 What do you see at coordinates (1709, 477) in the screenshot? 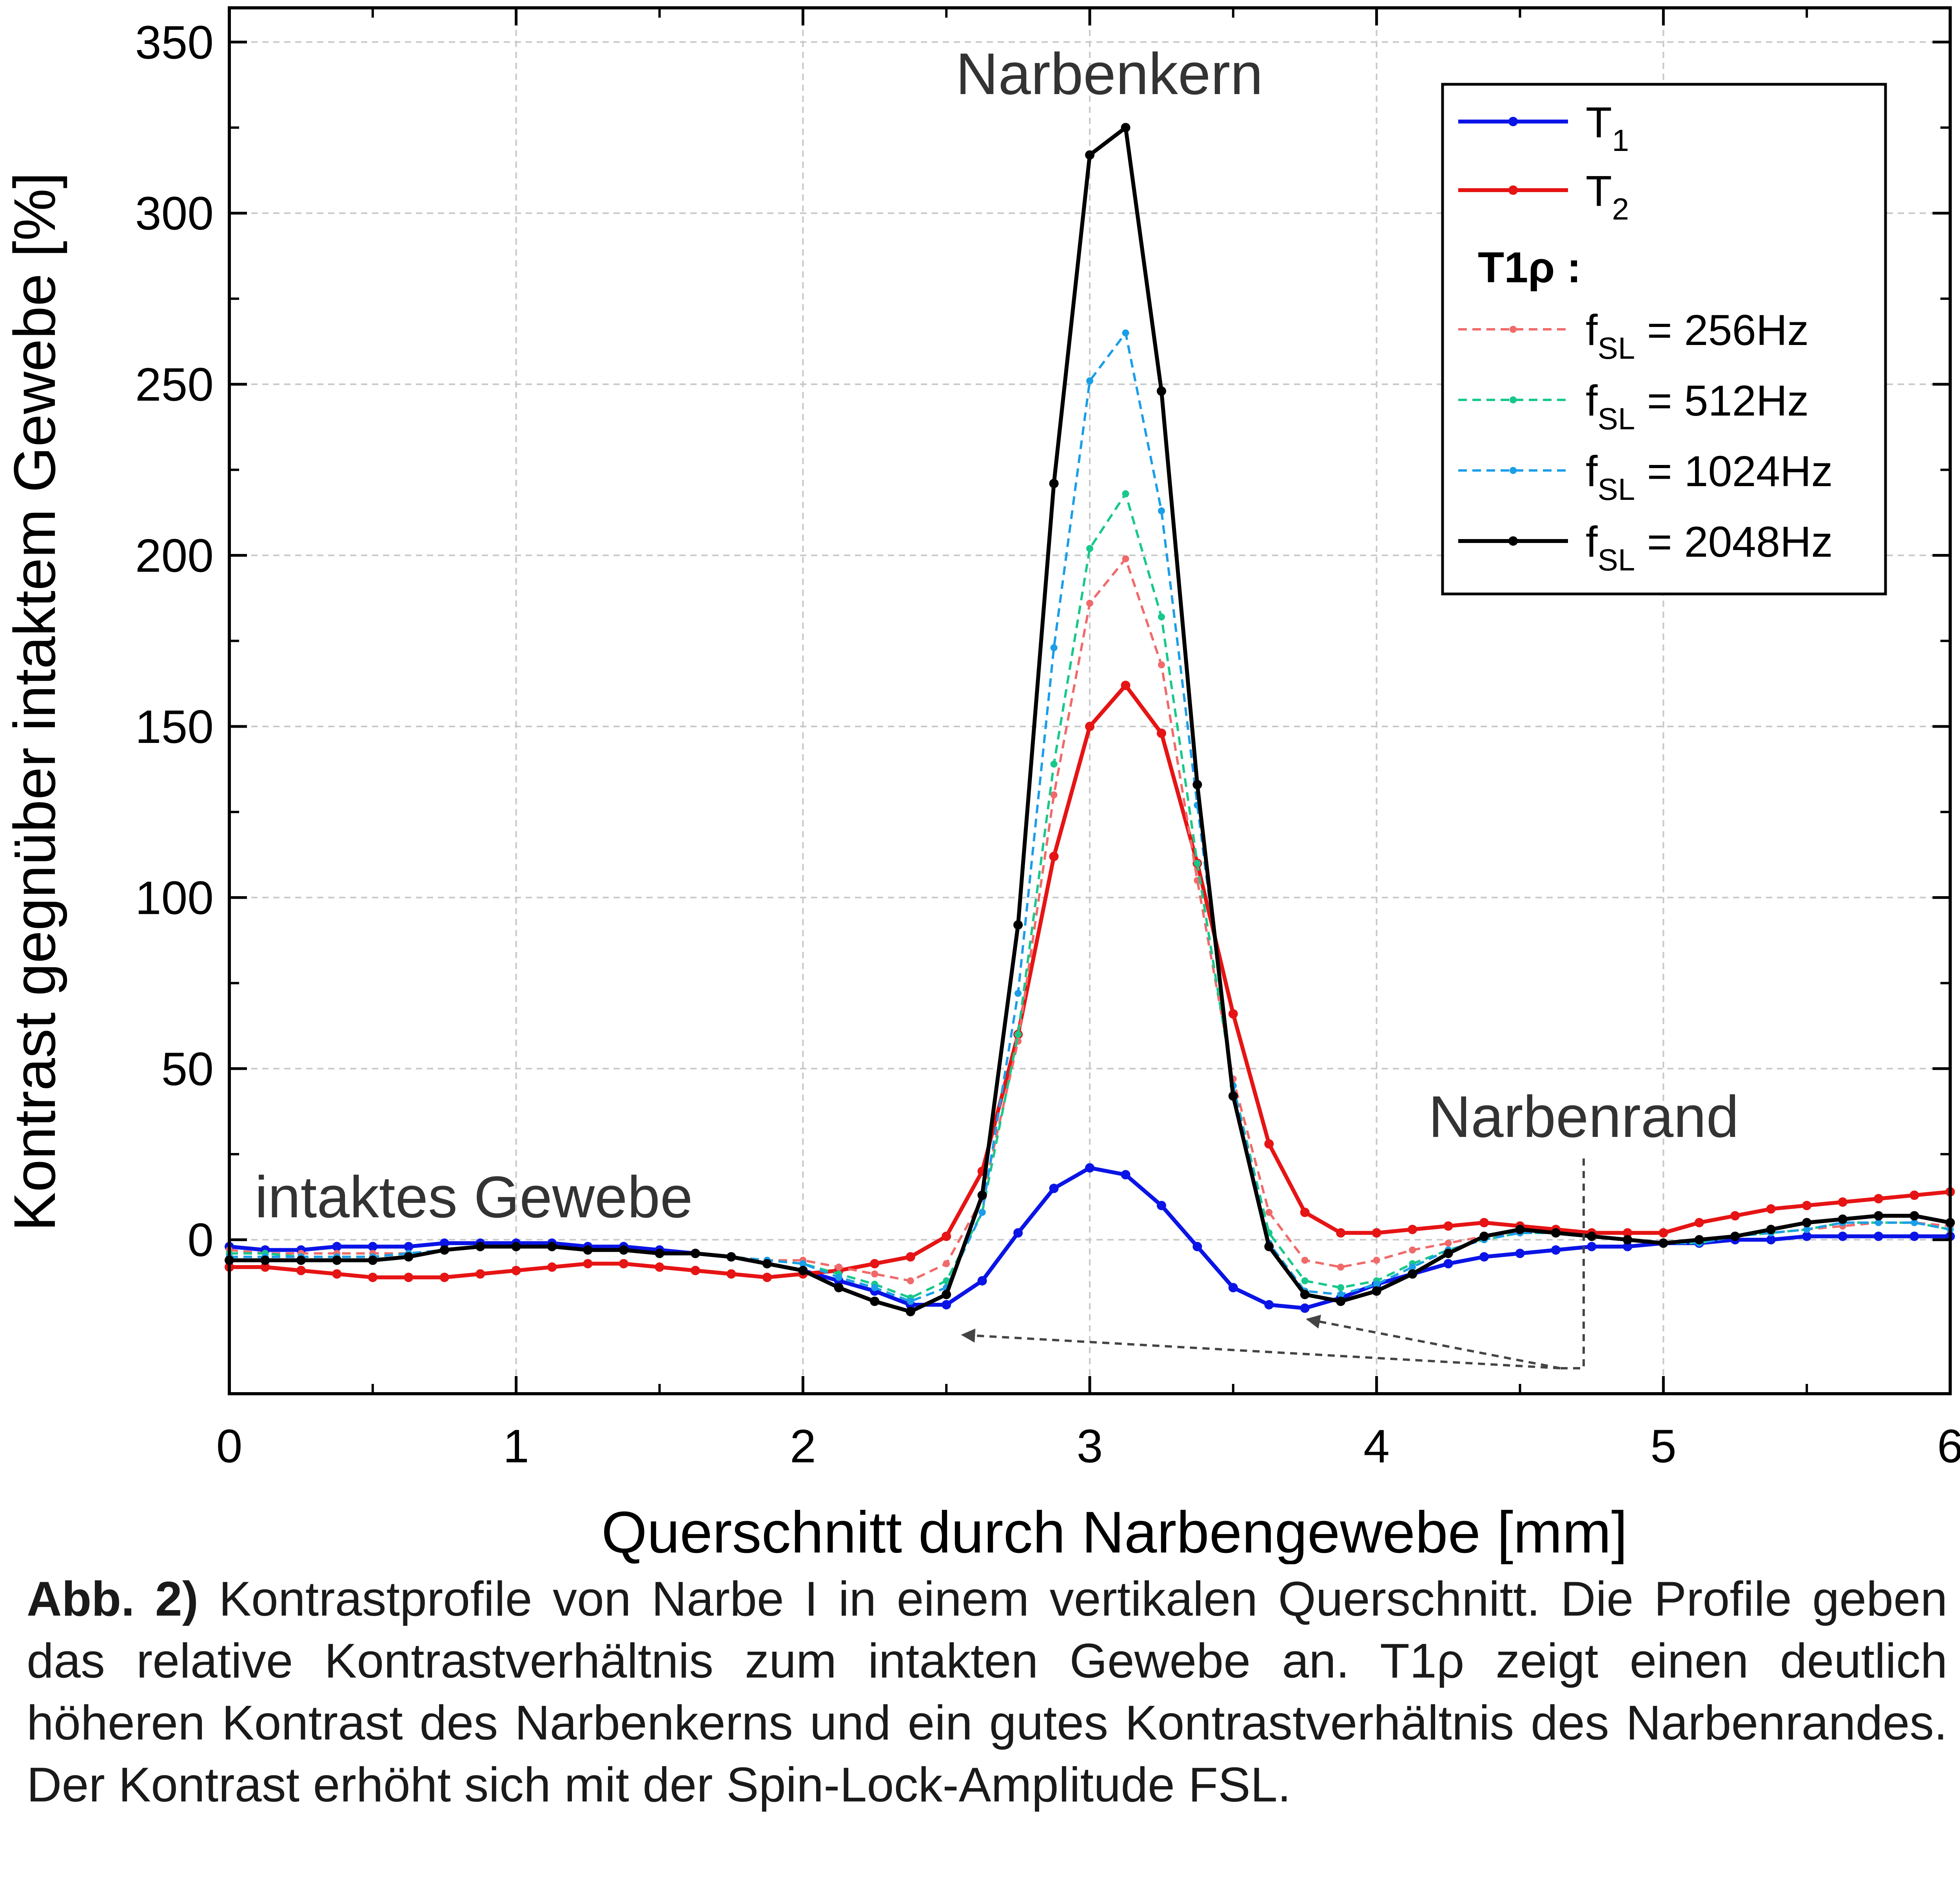
I see `legend-label: fSL = 1024Hz` at bounding box center [1709, 477].